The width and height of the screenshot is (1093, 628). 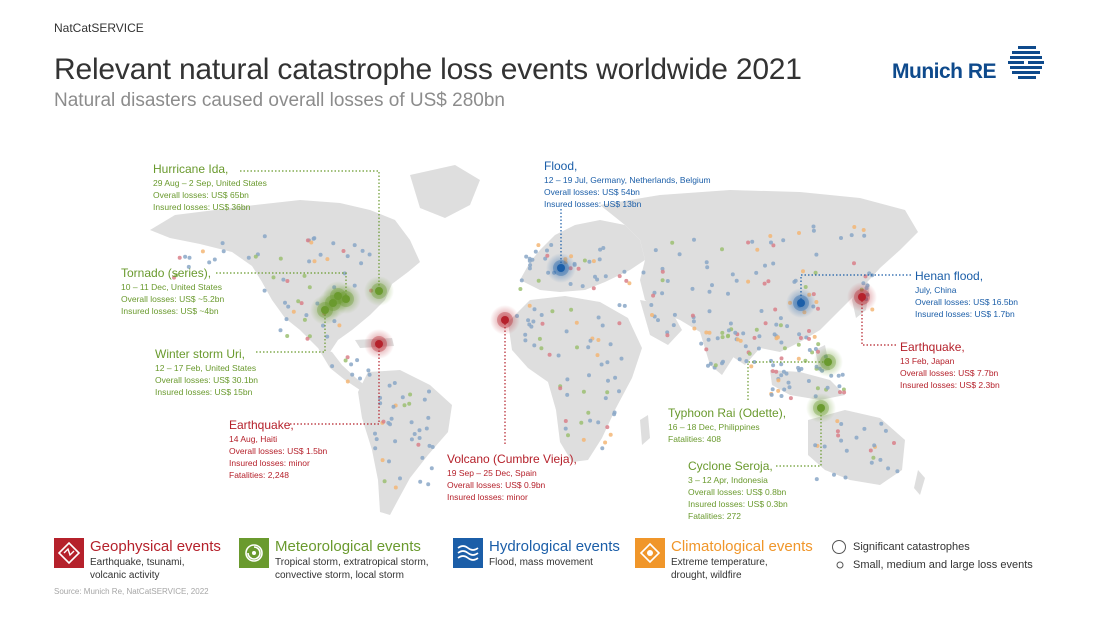 I want to click on legend-desc-line: Earthquake, tsunami,, so click(x=137, y=562).